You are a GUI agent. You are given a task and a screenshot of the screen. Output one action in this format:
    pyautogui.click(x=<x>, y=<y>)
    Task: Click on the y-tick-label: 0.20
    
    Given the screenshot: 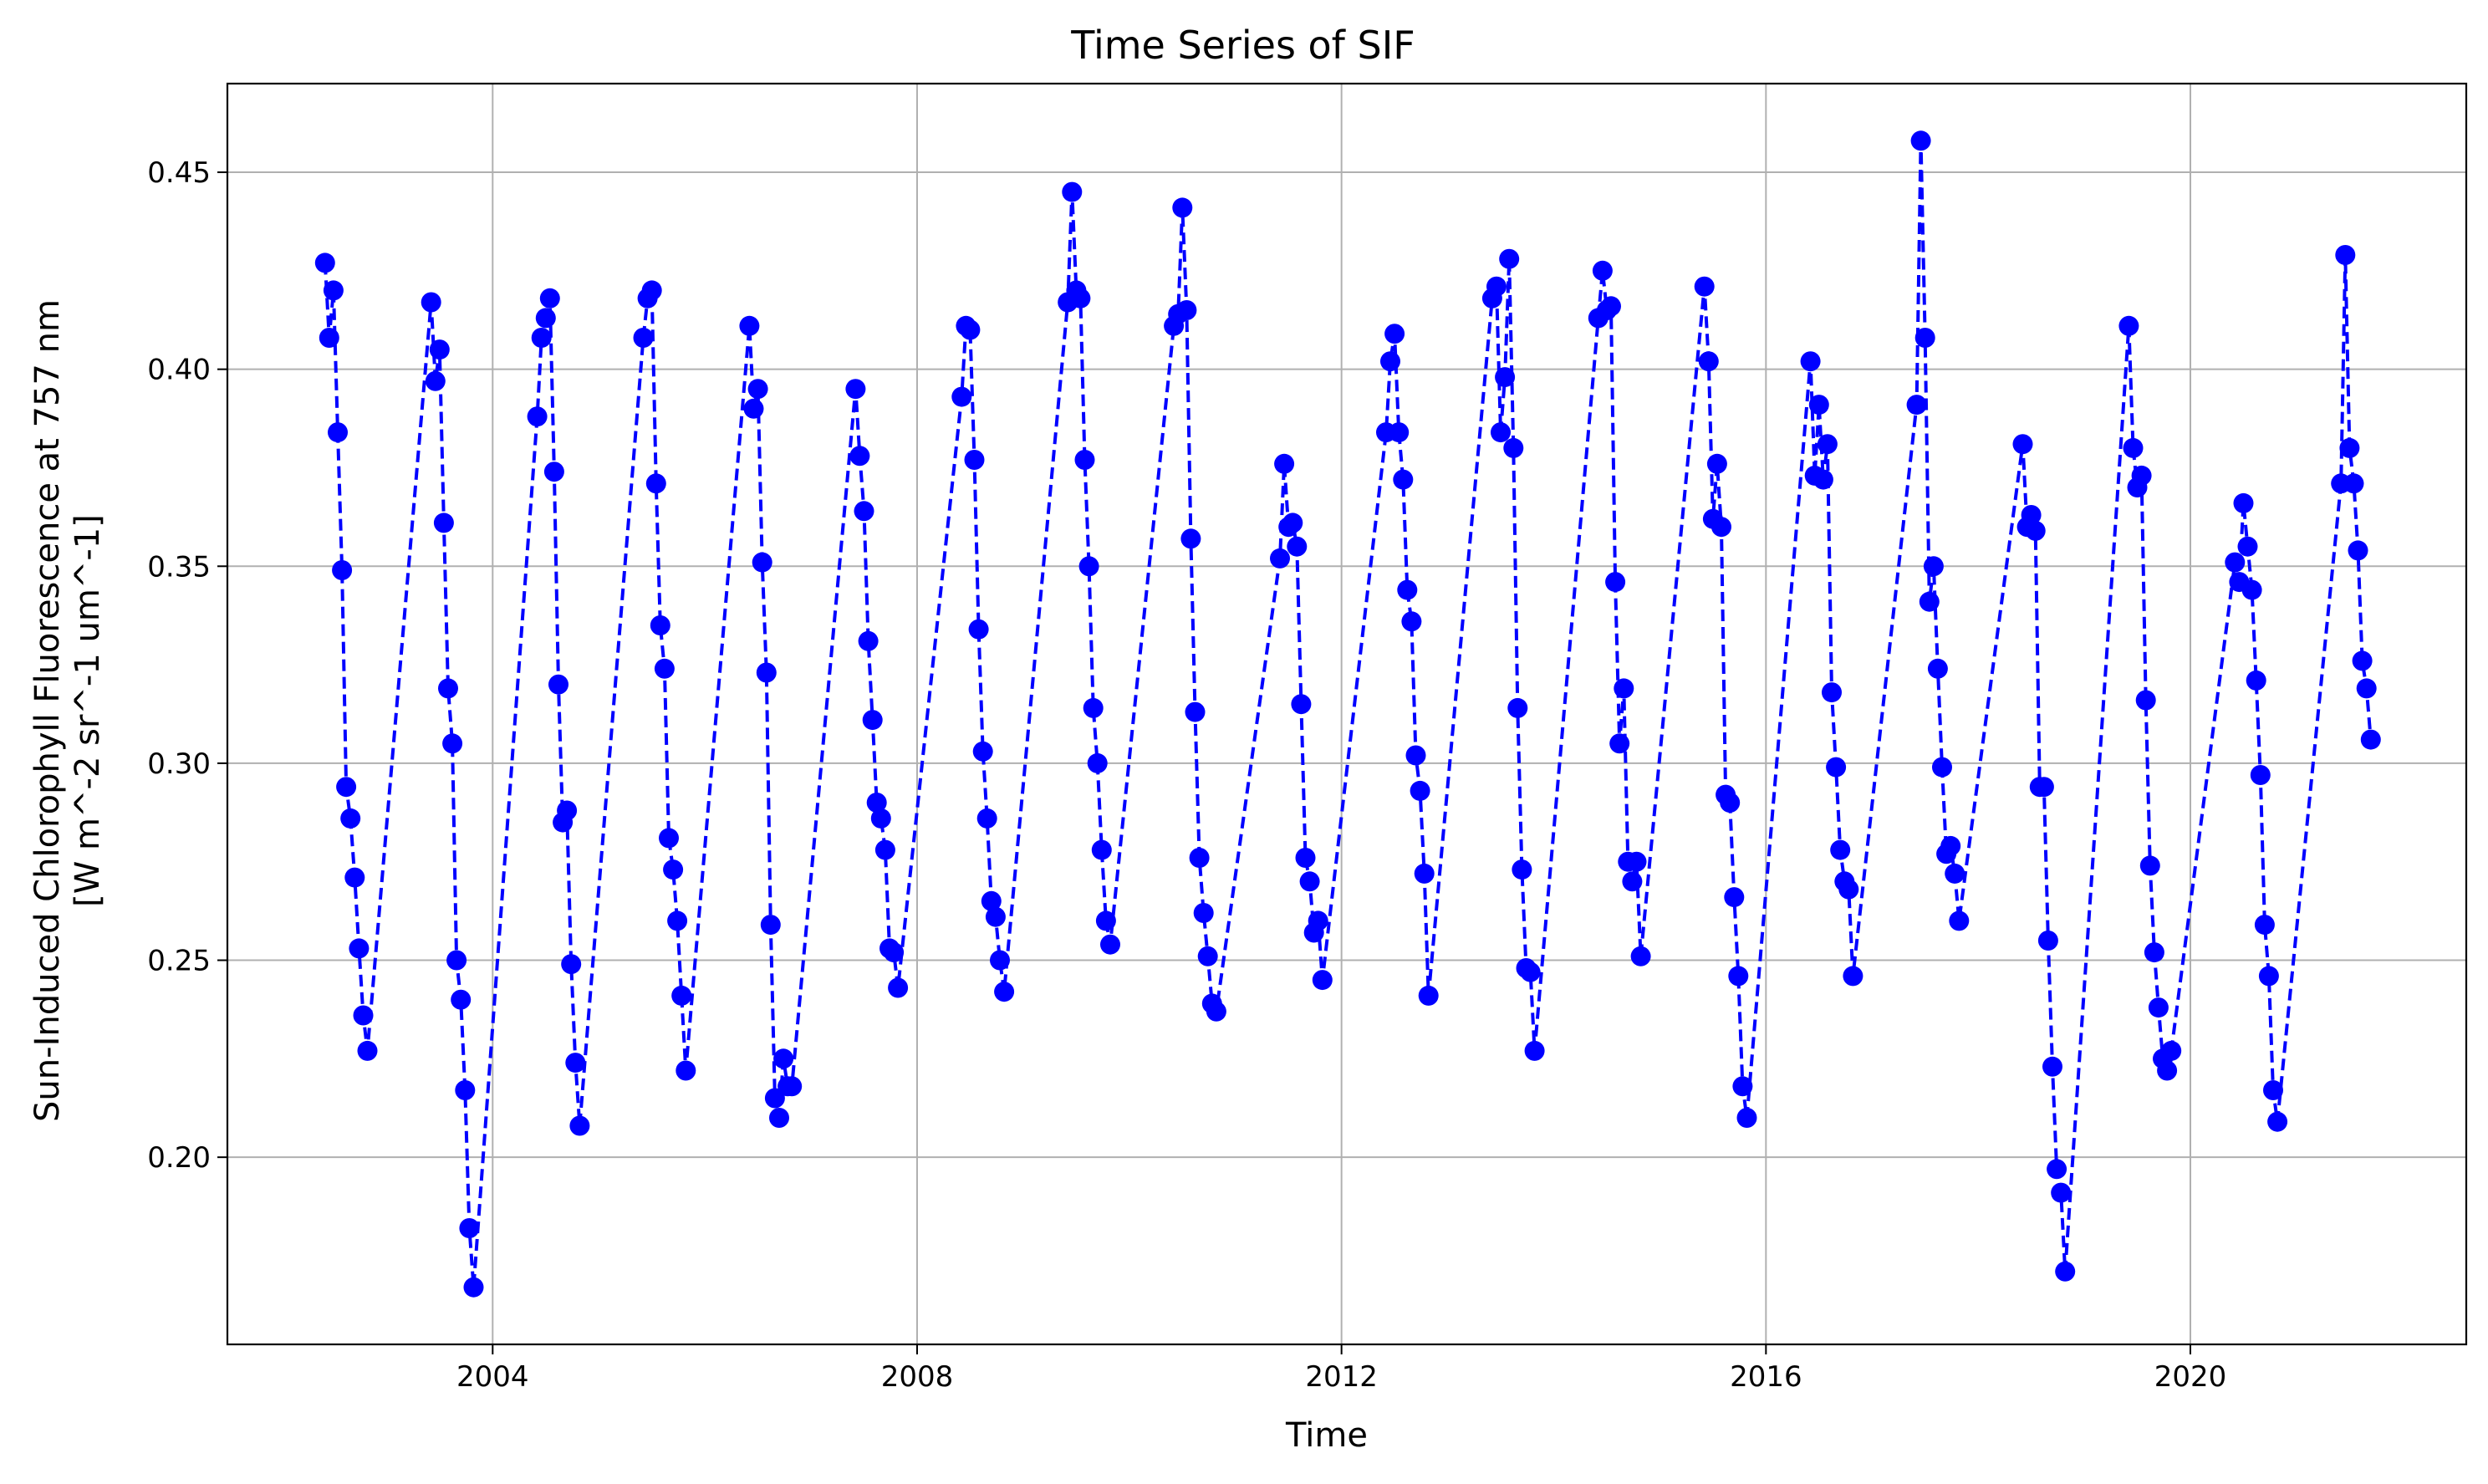 What is the action you would take?
    pyautogui.click(x=179, y=1158)
    